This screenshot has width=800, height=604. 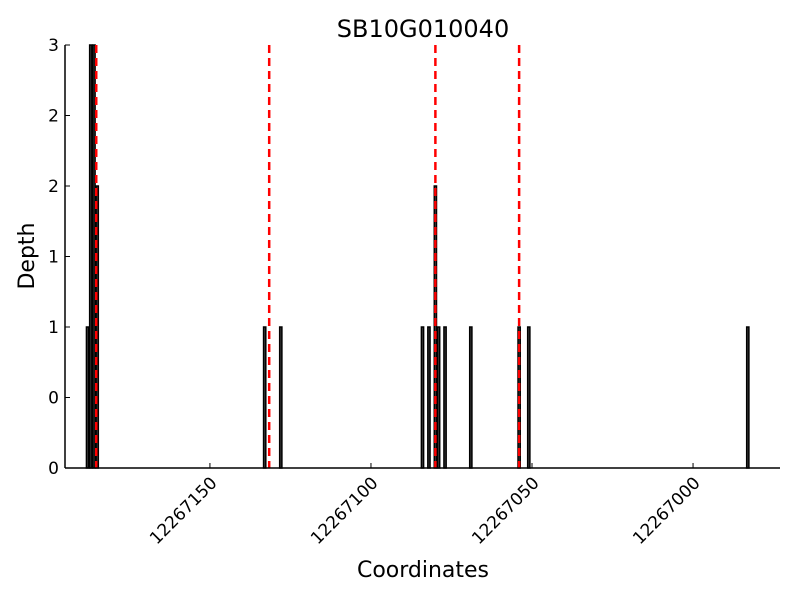 I want to click on x-tick-label: 12267050, so click(x=505, y=510).